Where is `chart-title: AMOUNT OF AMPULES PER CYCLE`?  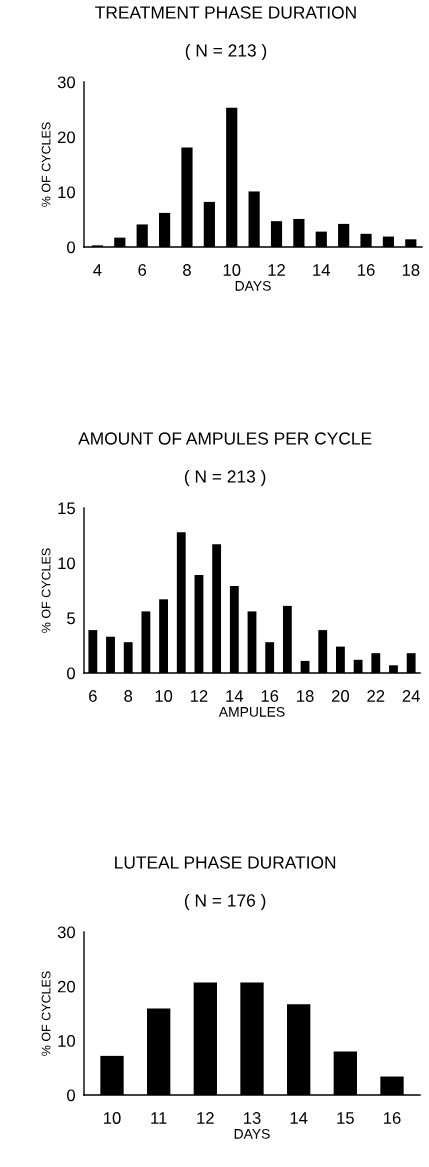 chart-title: AMOUNT OF AMPULES PER CYCLE is located at coordinates (225, 438).